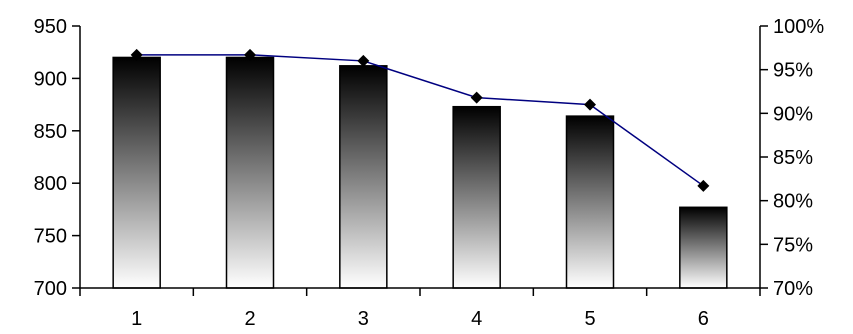 This screenshot has height=334, width=853. What do you see at coordinates (50, 27) in the screenshot?
I see `left-tick-label: 950` at bounding box center [50, 27].